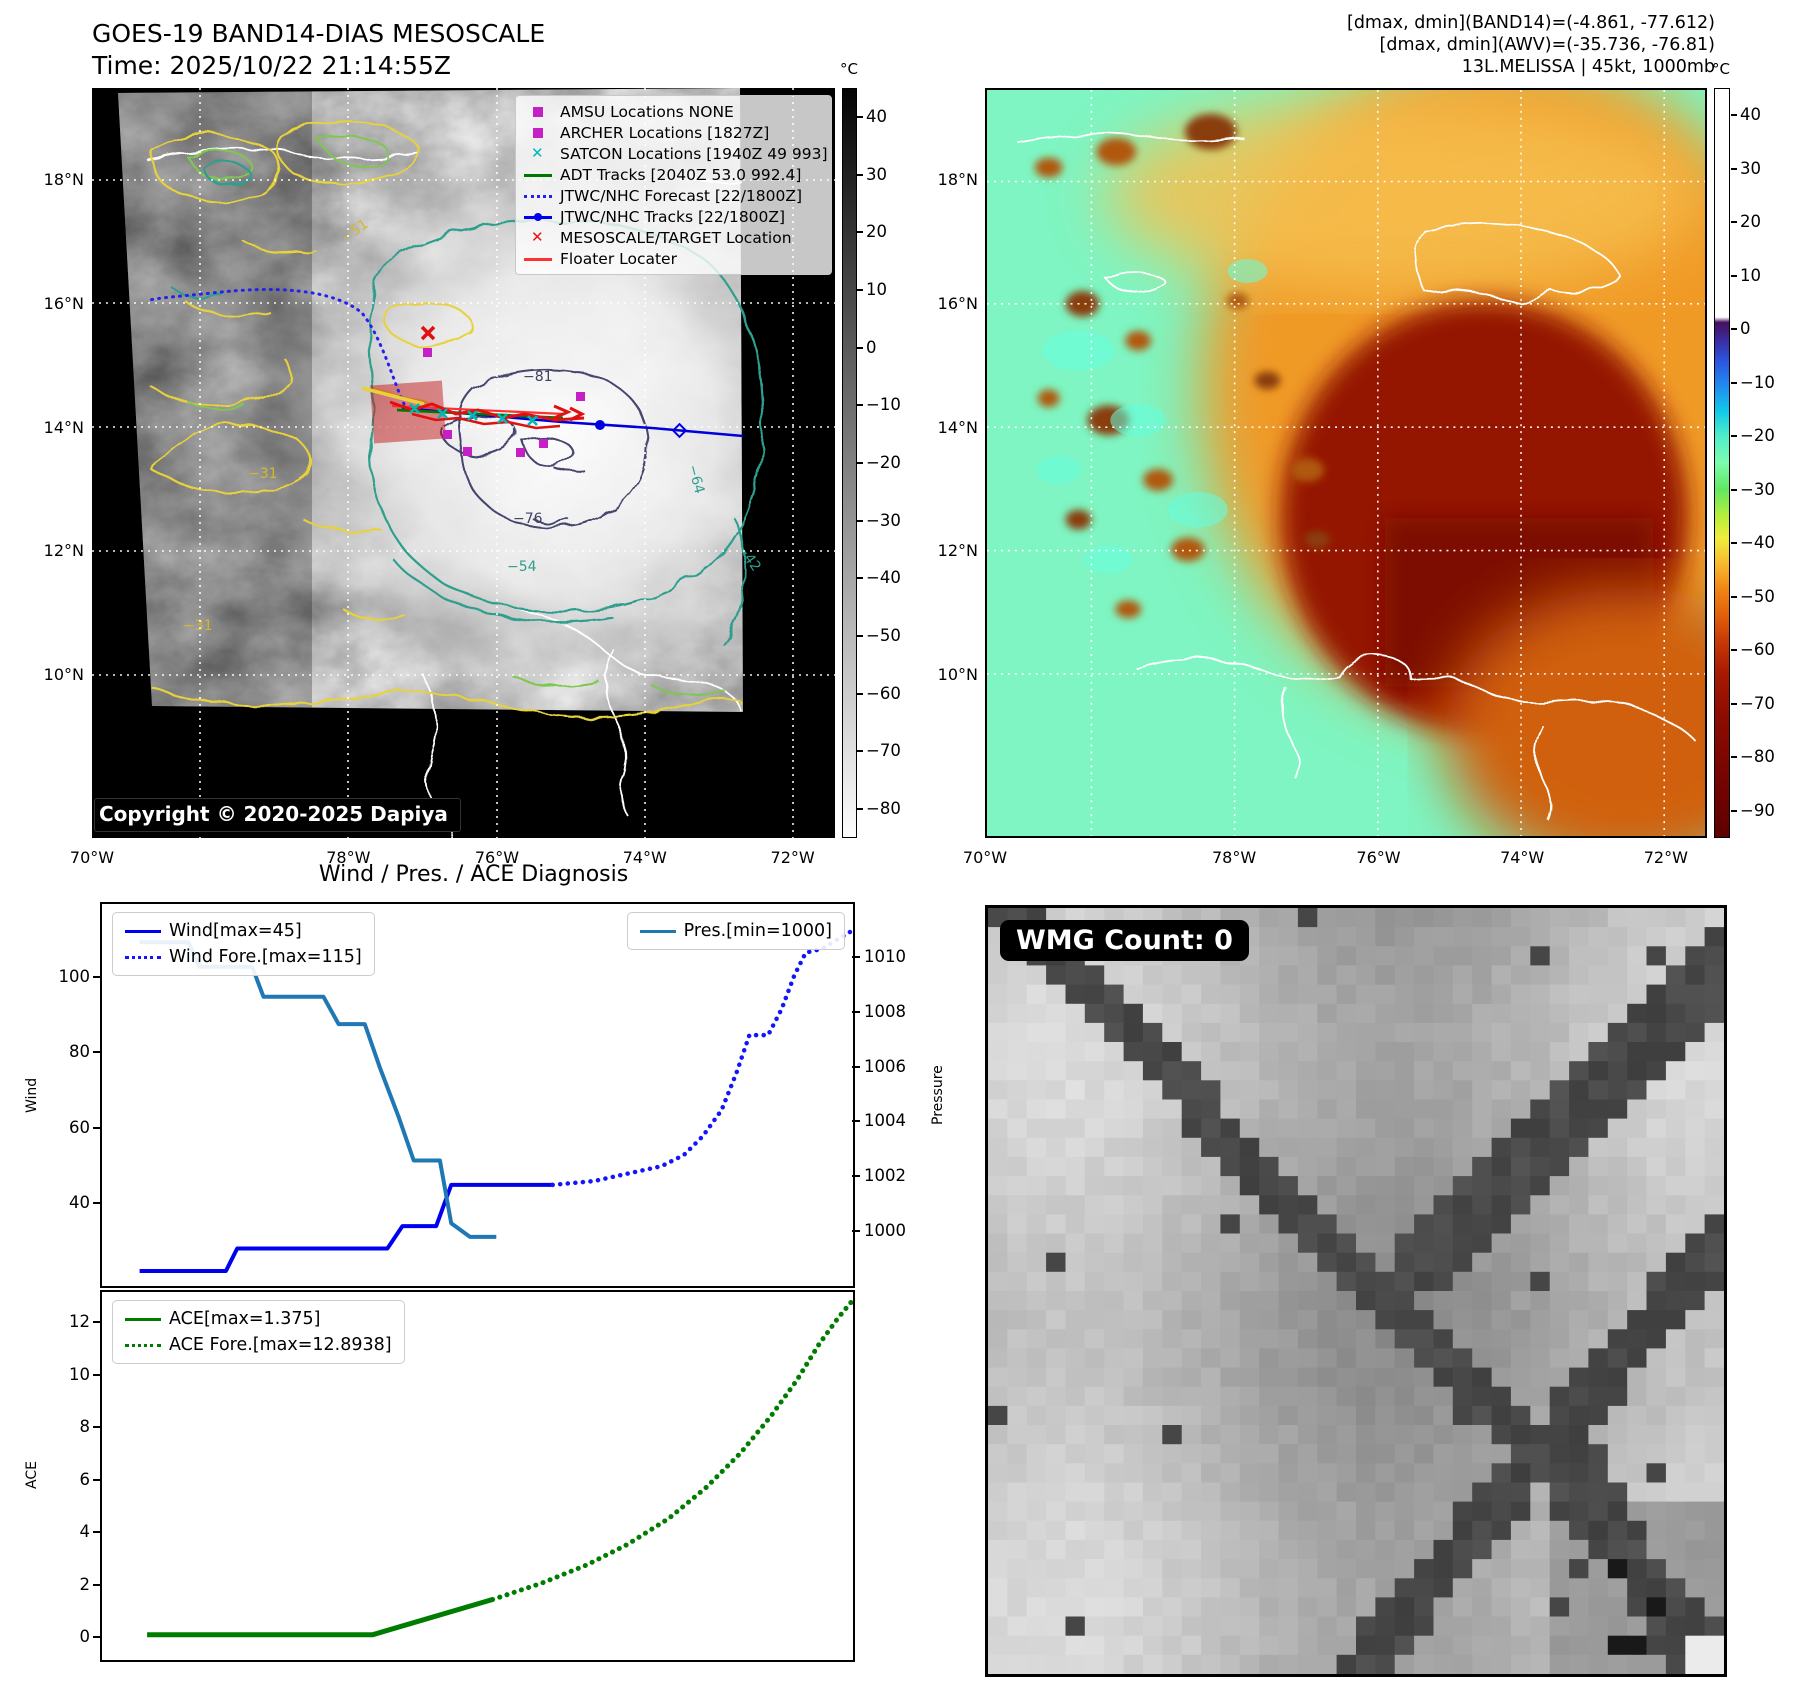 The image size is (1797, 1690). I want to click on legend-label: Wind Fore.[max=115], so click(265, 957).